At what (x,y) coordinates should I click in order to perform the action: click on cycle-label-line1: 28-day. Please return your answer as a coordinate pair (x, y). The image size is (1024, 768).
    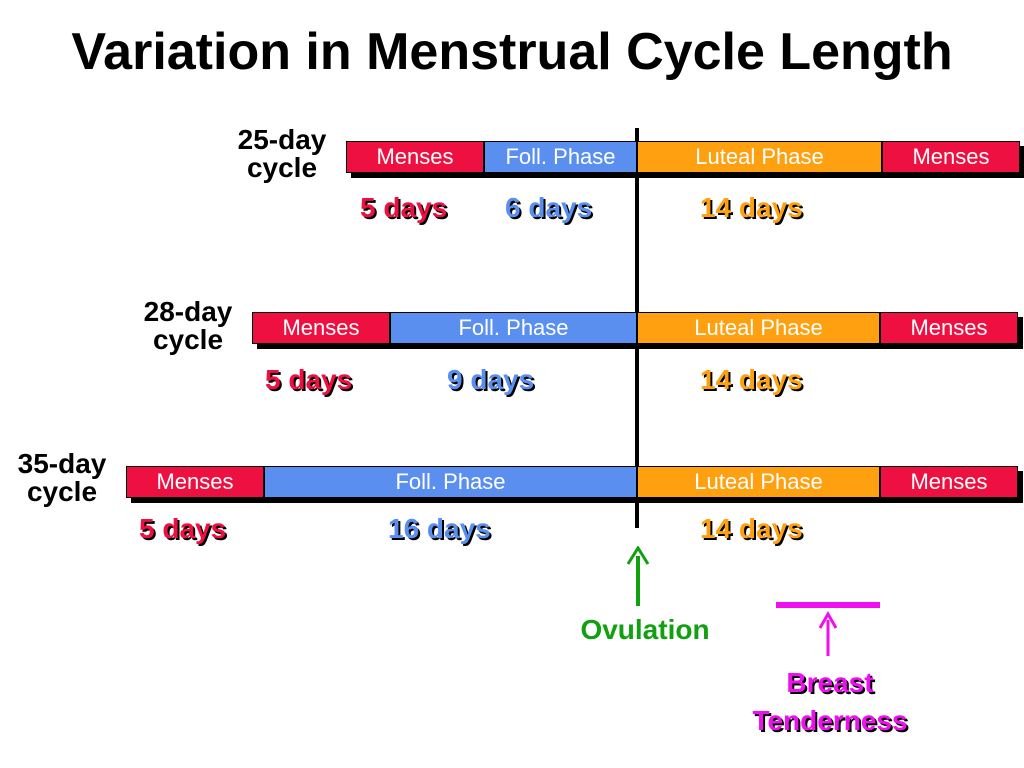
    Looking at the image, I should click on (188, 311).